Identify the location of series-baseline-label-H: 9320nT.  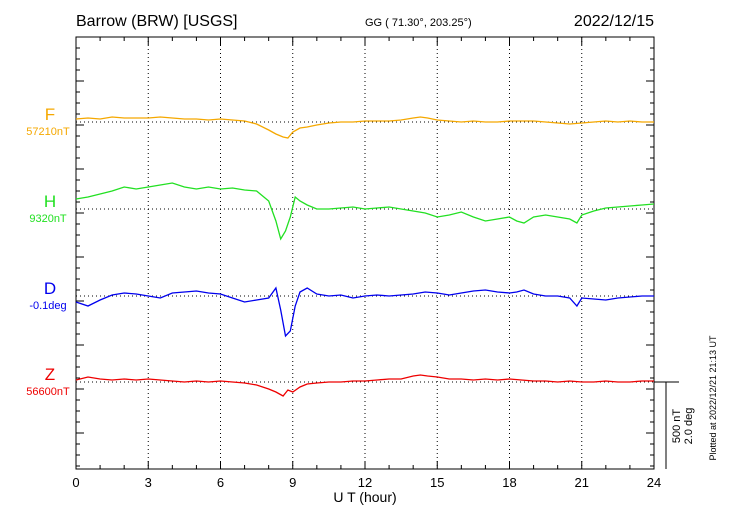
(48, 219).